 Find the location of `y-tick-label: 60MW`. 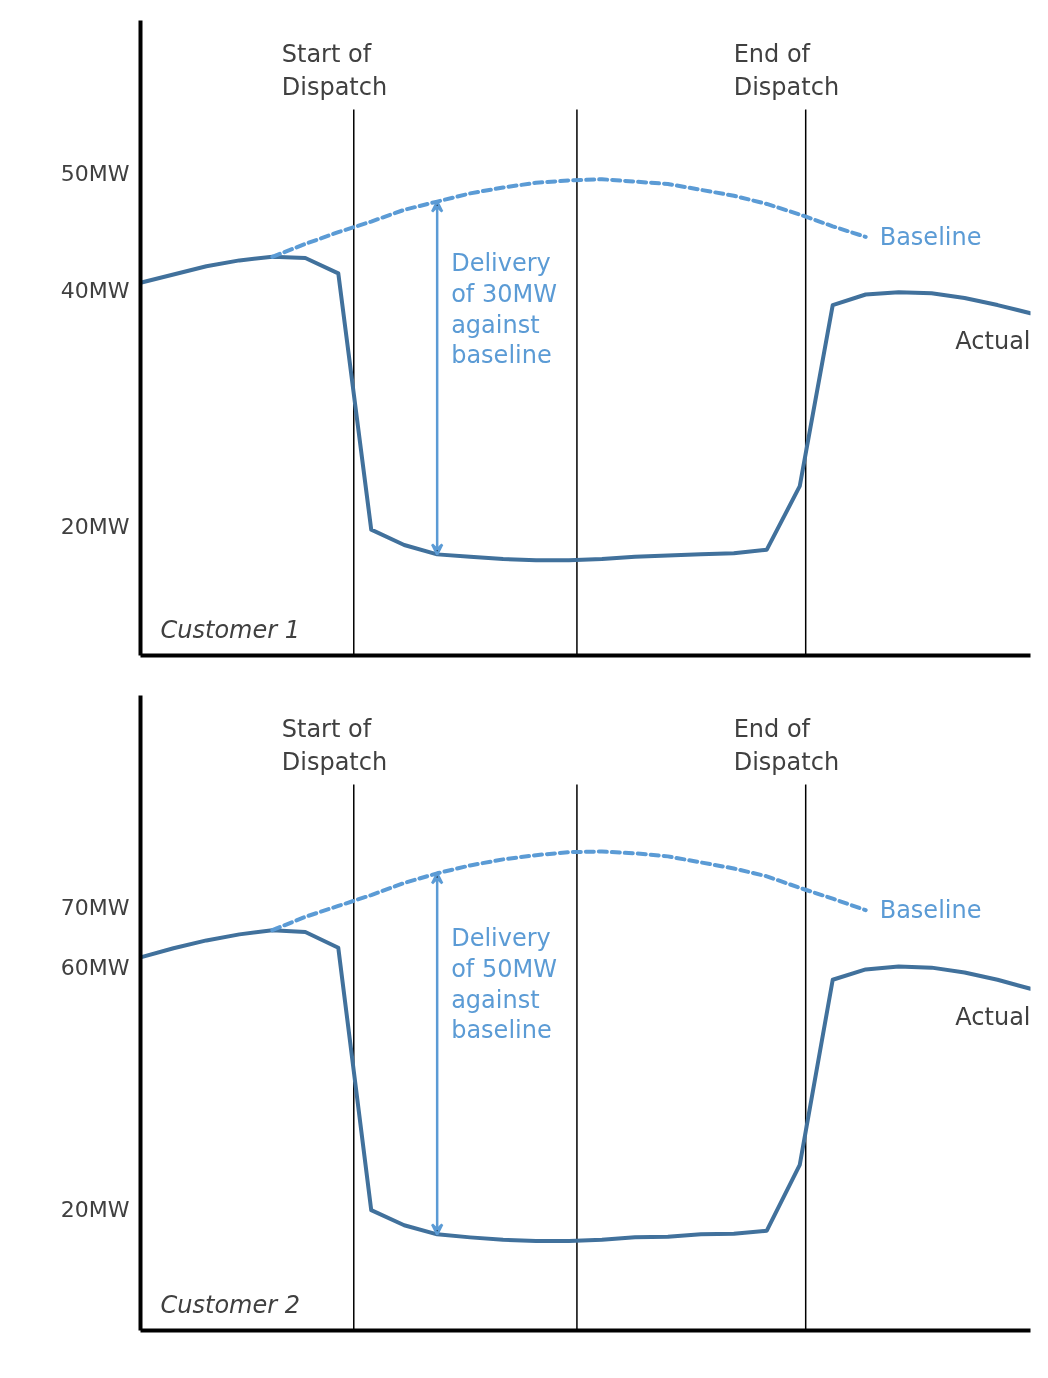

y-tick-label: 60MW is located at coordinates (95, 968).